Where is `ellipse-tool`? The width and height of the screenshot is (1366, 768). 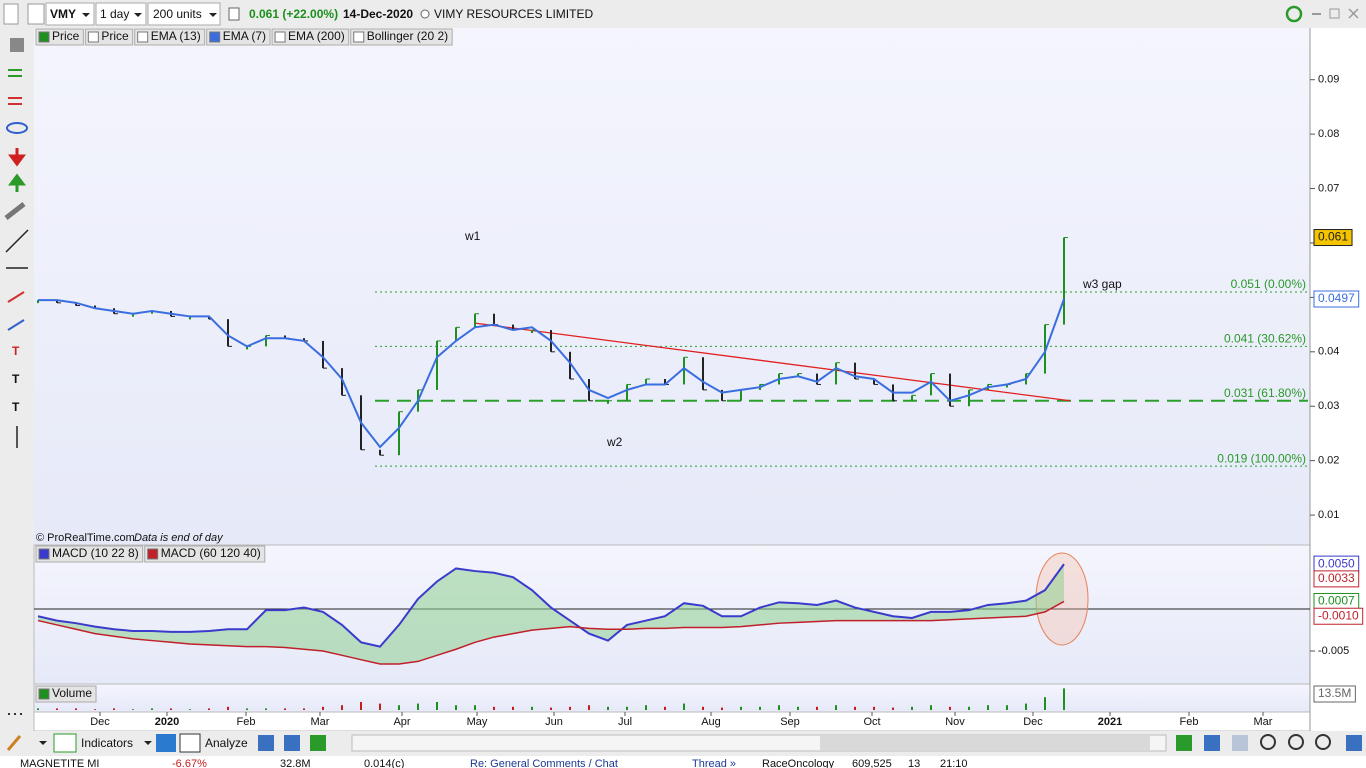
ellipse-tool is located at coordinates (17, 128).